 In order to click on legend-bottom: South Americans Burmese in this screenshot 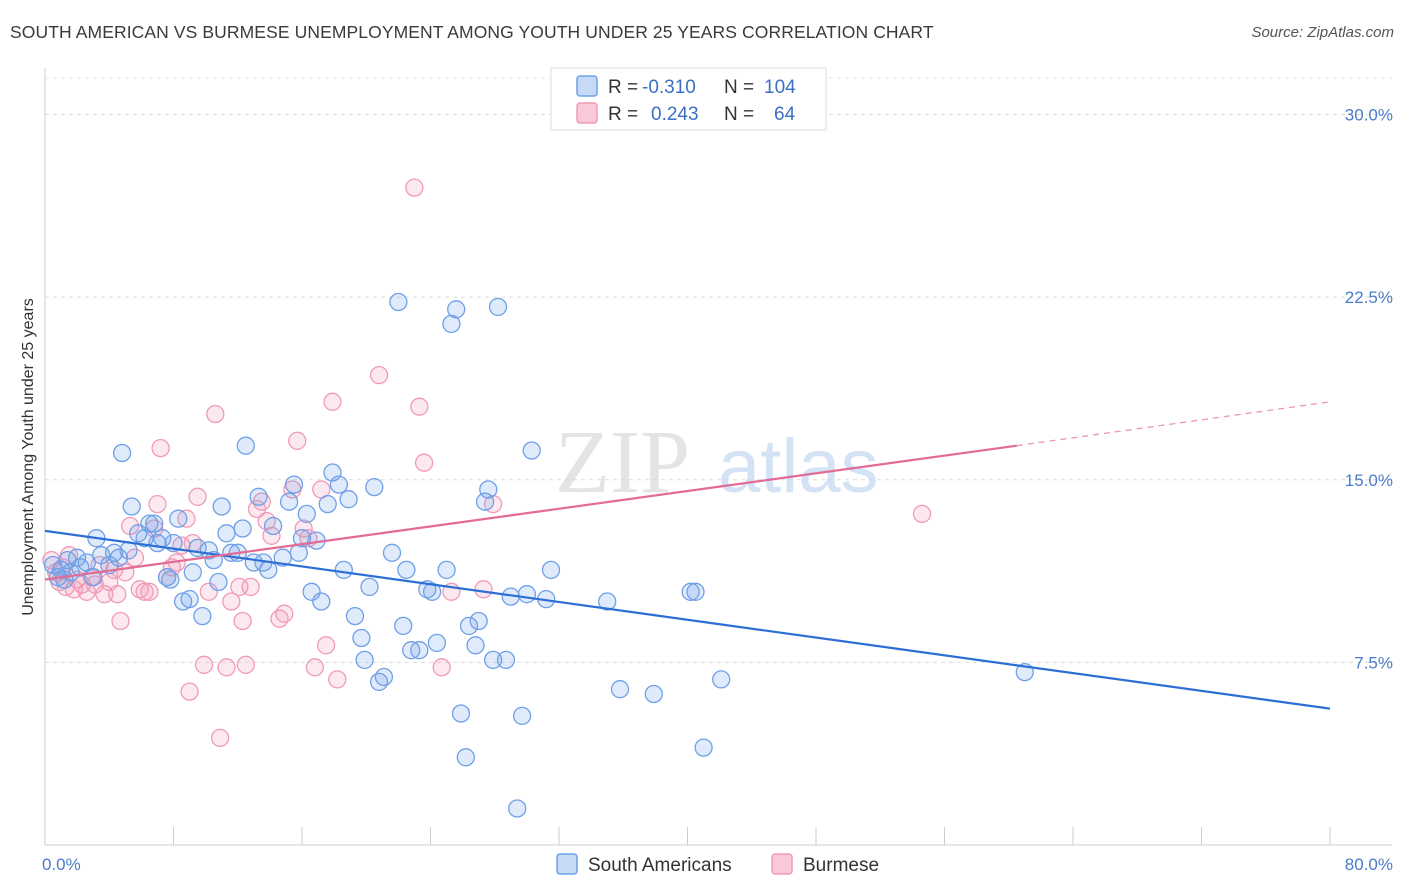, I will do `click(717, 864)`.